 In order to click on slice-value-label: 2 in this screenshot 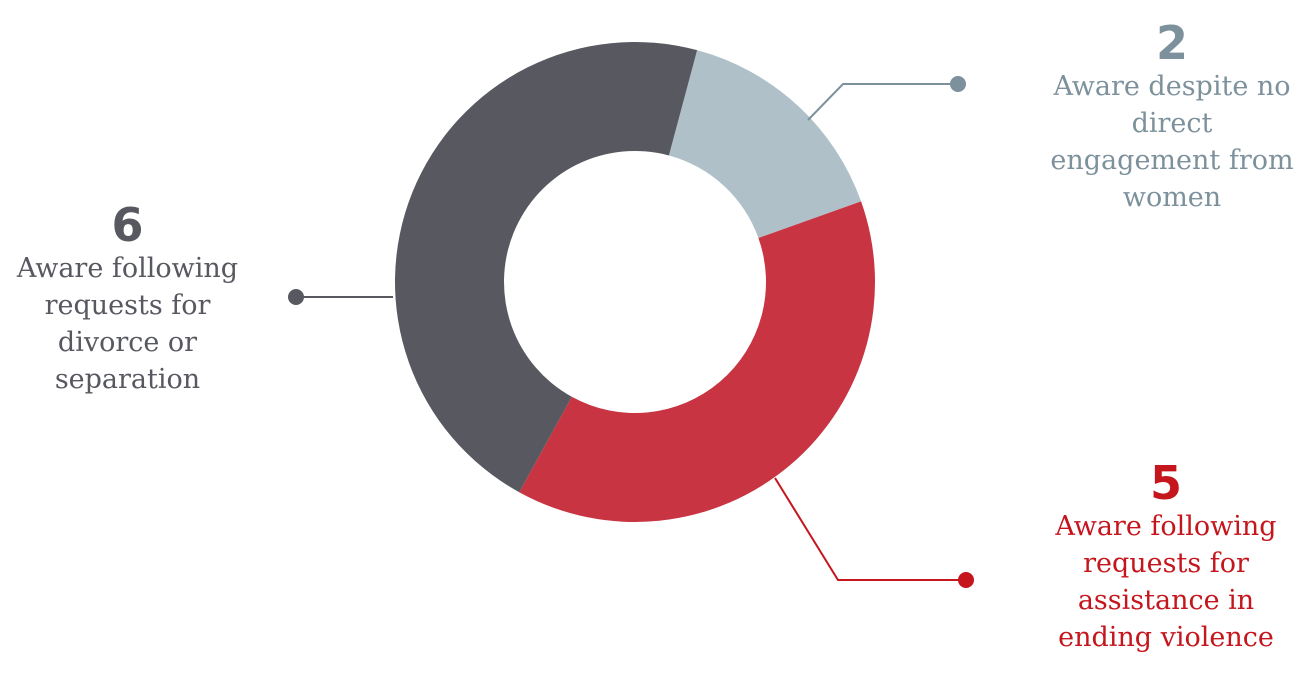, I will do `click(1171, 43)`.